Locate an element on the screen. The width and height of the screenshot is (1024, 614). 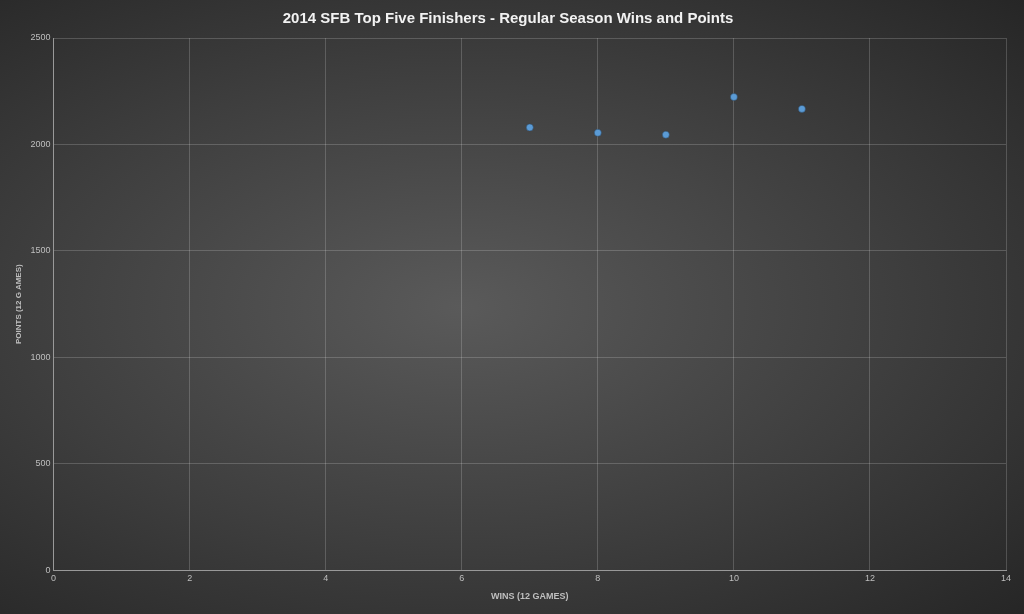
x-tick-label: 14 is located at coordinates (1006, 578).